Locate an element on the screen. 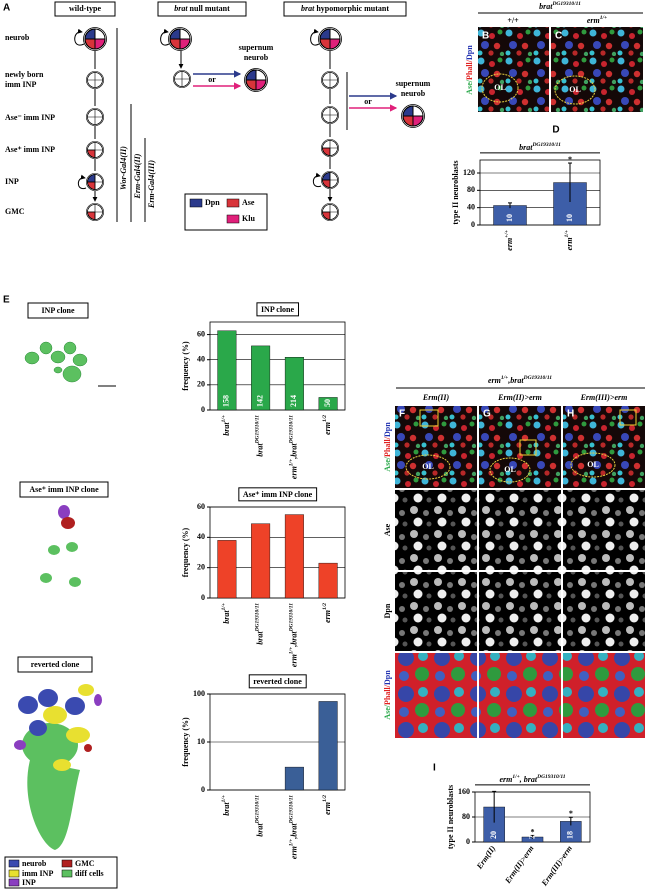 The width and height of the screenshot is (649, 890). chart-title: Ase⁺ imm INP clone is located at coordinates (278, 494).